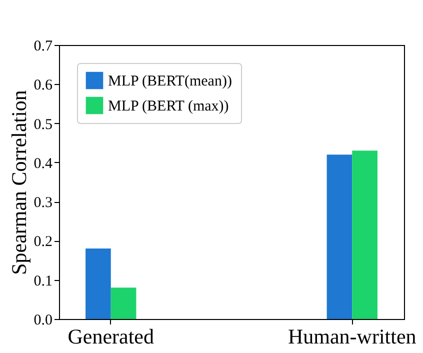 The height and width of the screenshot is (353, 423). What do you see at coordinates (43, 242) in the screenshot?
I see `y-tick-label: 0.2` at bounding box center [43, 242].